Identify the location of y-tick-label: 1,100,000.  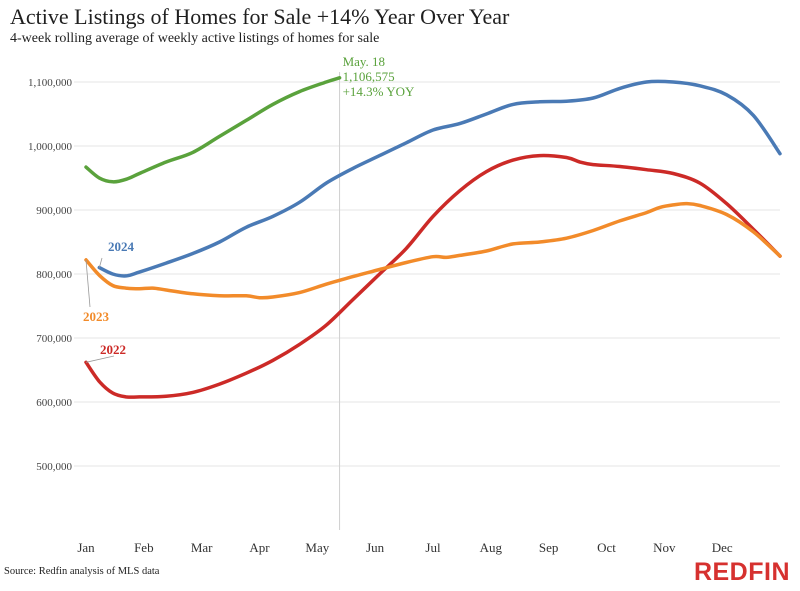
(50, 83).